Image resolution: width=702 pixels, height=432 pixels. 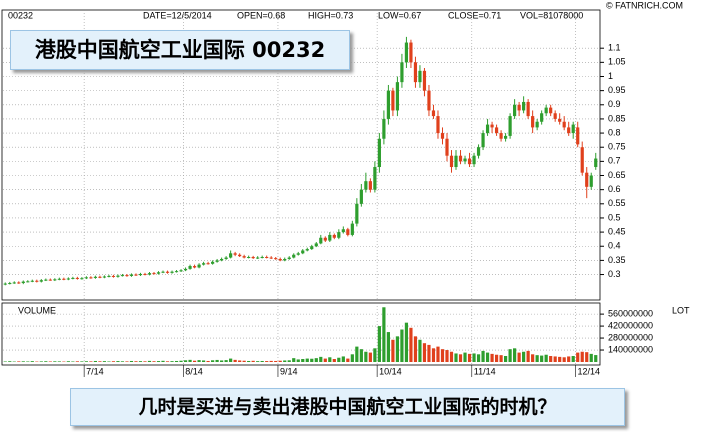 What do you see at coordinates (37, 310) in the screenshot?
I see `volume-label: VOLUME` at bounding box center [37, 310].